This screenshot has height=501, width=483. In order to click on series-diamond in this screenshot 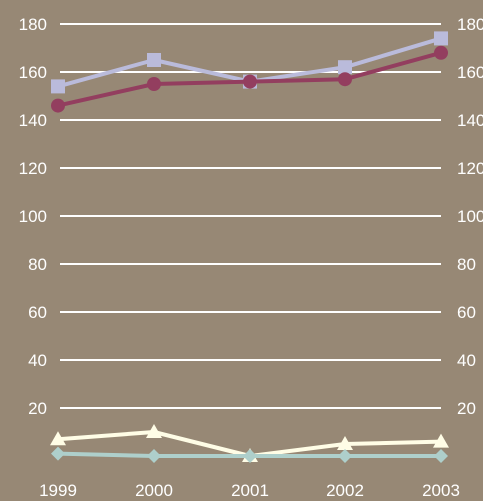, I will do `click(249, 454)`.